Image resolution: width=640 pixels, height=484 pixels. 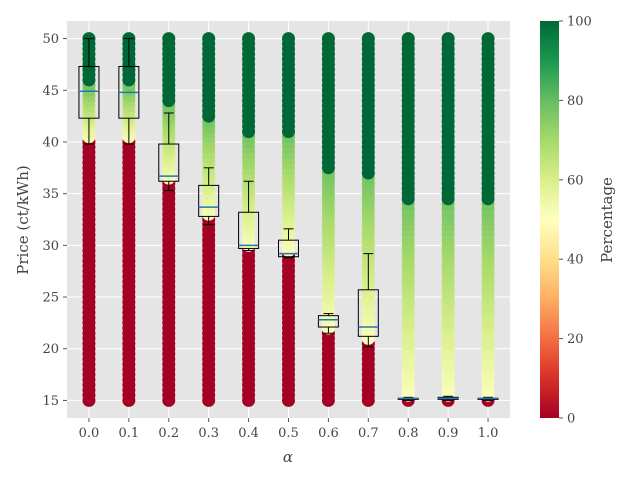 I want to click on x-tick-label: 0.6, so click(x=328, y=433).